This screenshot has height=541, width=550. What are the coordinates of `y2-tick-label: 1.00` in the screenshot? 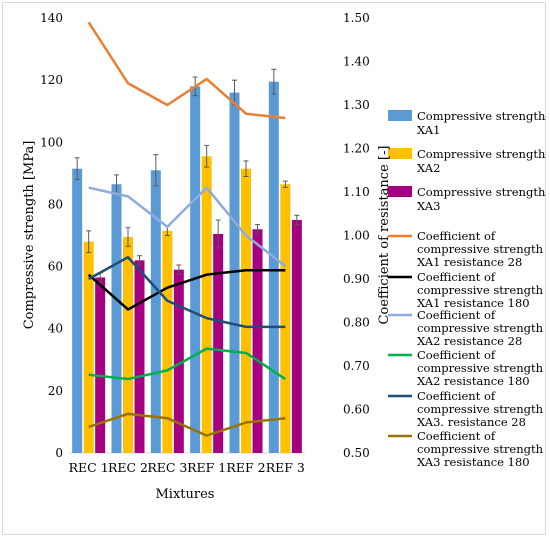 It's located at (356, 236).